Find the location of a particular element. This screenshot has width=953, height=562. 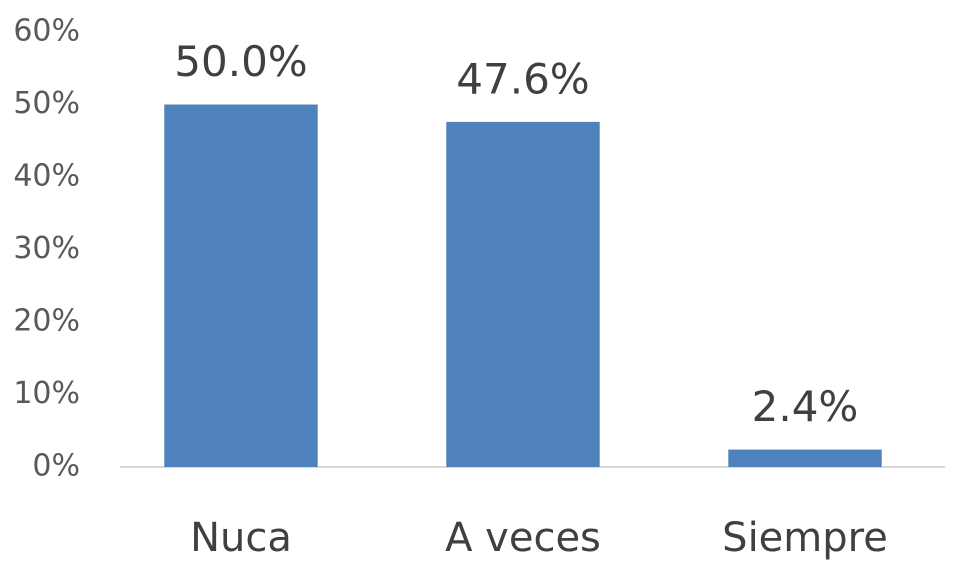

data-label: 47.6% is located at coordinates (522, 78).